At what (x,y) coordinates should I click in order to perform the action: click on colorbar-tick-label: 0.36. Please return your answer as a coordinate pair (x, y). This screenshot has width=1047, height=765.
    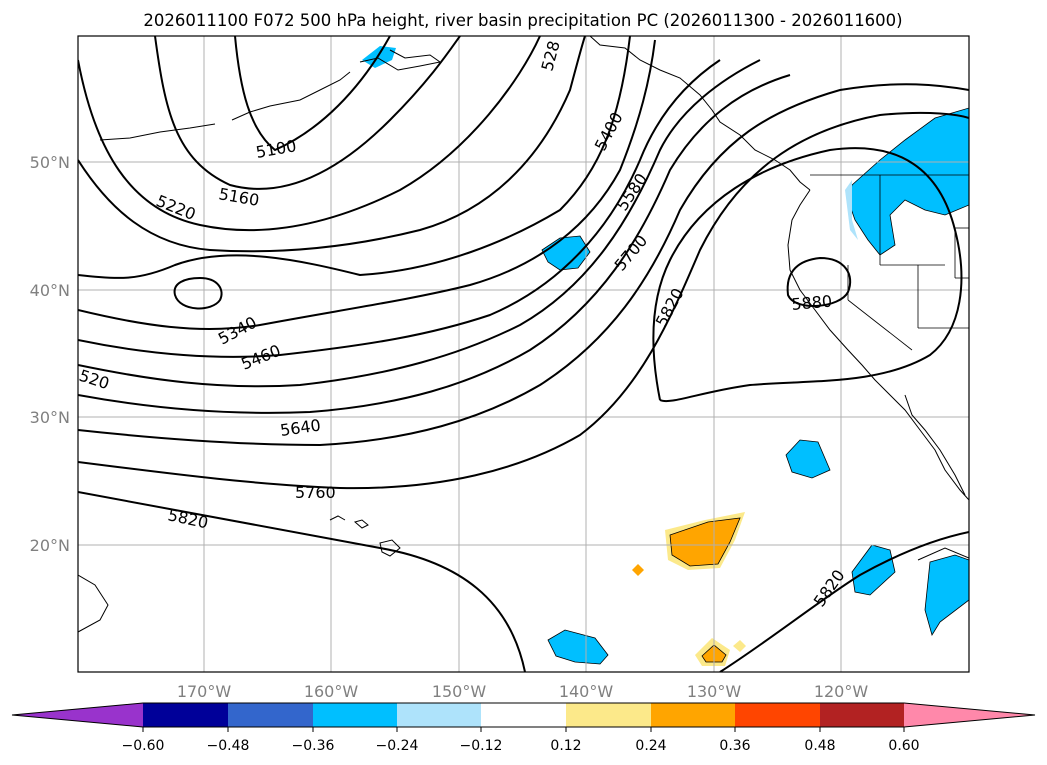
    Looking at the image, I should click on (734, 746).